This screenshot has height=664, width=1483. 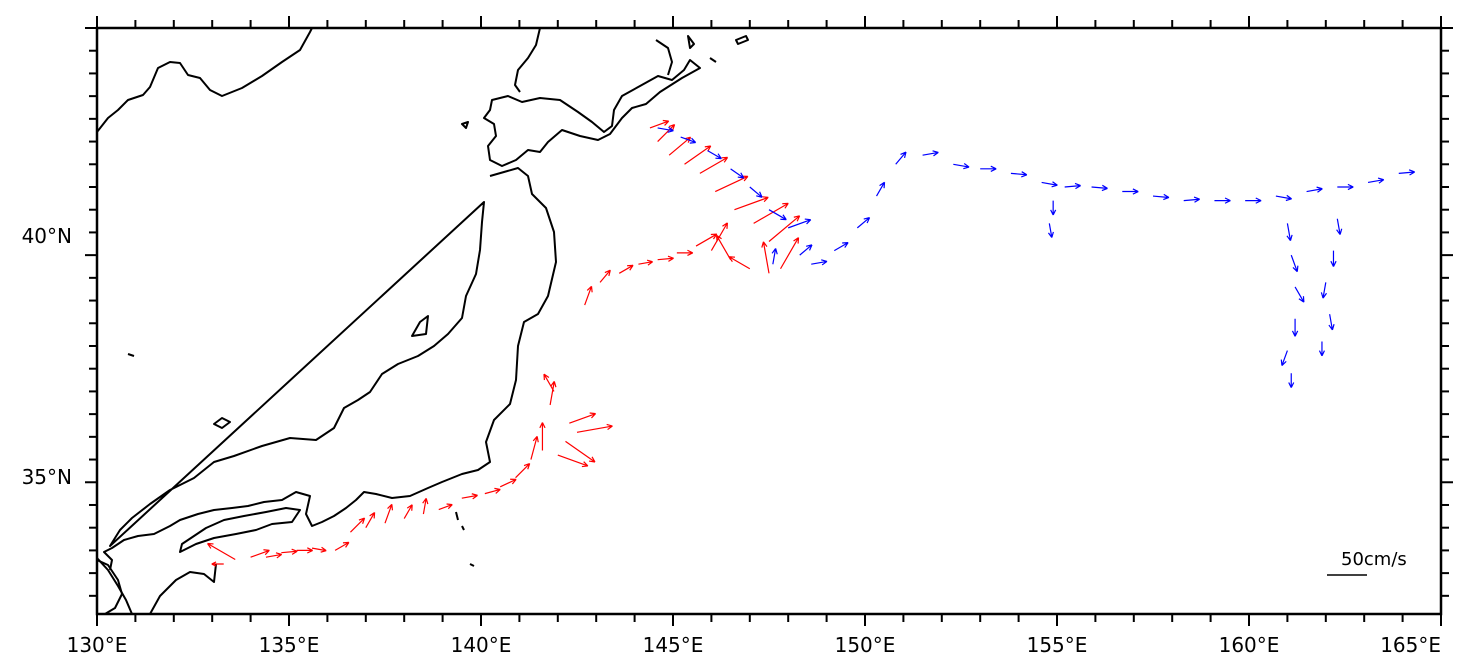 I want to click on mainland-coast, so click(x=205, y=80).